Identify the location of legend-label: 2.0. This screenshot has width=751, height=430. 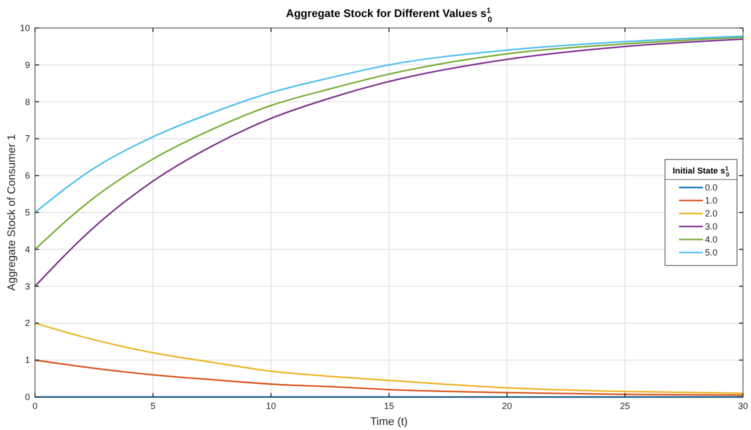
(711, 213).